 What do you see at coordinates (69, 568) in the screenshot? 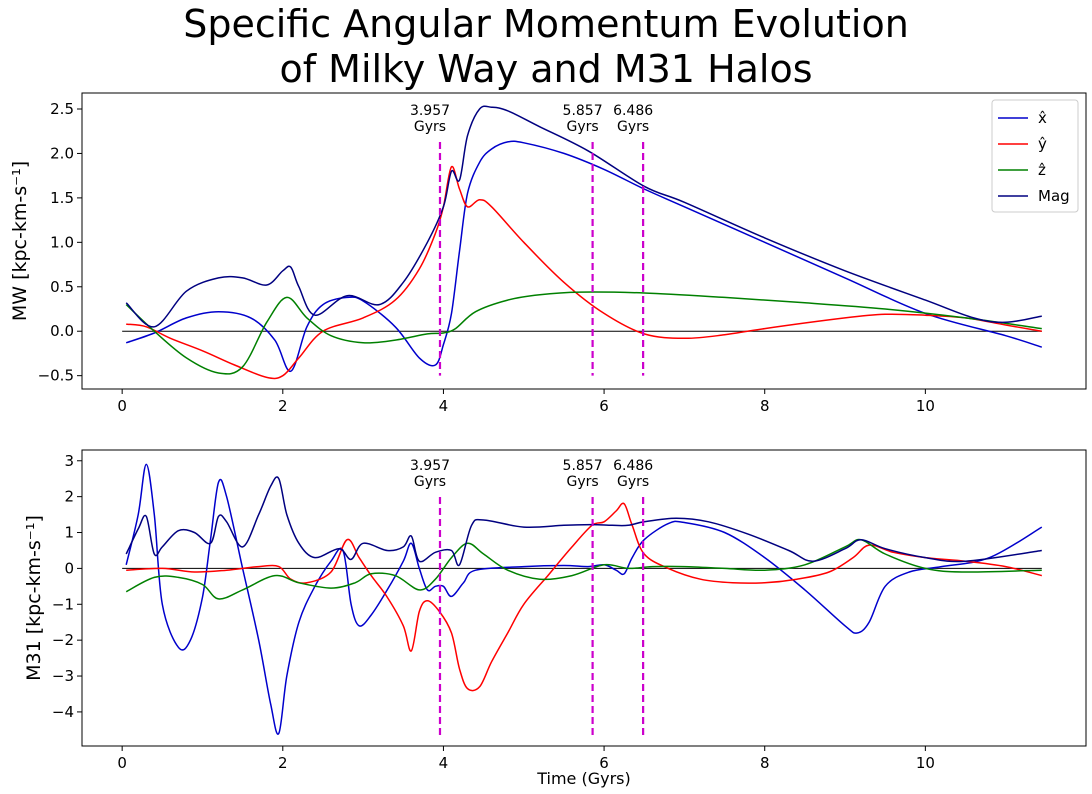
I see `y-tick-label: 0` at bounding box center [69, 568].